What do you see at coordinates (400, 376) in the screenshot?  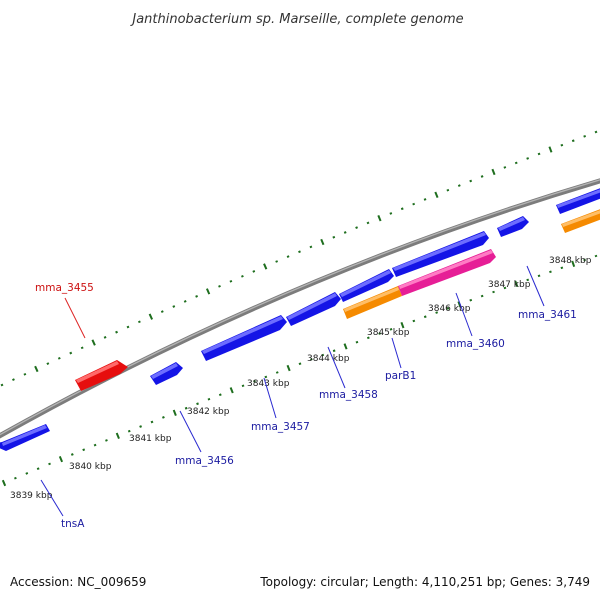 I see `gene-label-parB1: parB1` at bounding box center [400, 376].